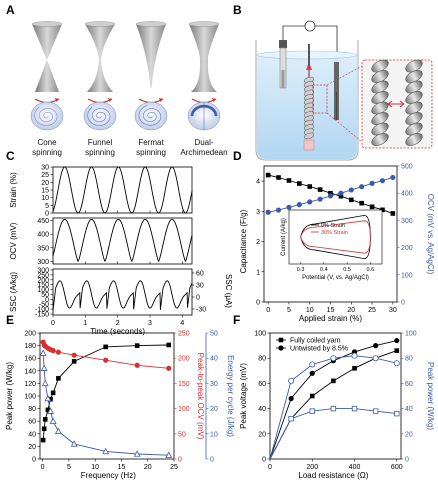 Image resolution: width=438 pixels, height=487 pixels. What do you see at coordinates (371, 270) in the screenshot?
I see `inset-x-tick-label: 0.6` at bounding box center [371, 270].